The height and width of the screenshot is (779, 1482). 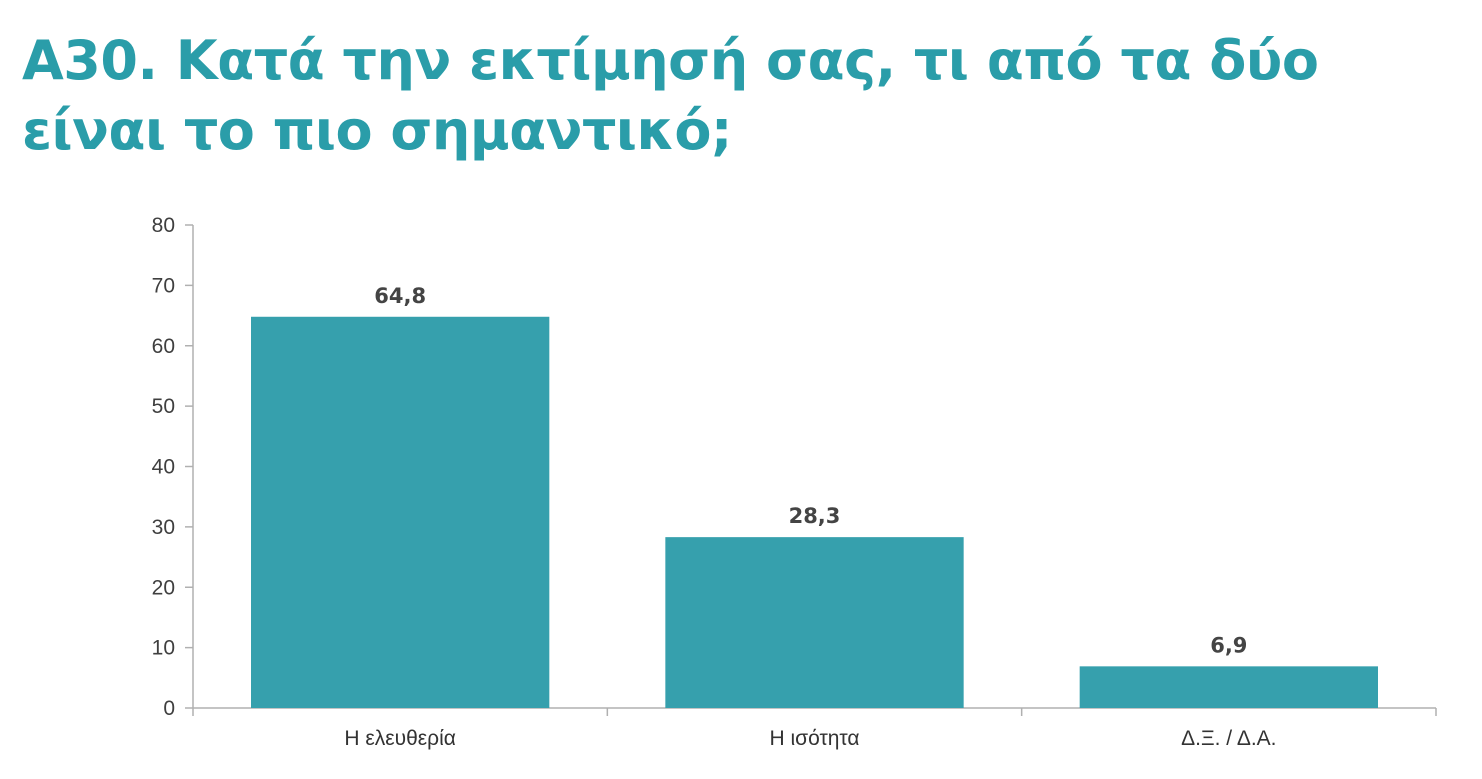 What do you see at coordinates (814, 738) in the screenshot?
I see `x-category-label: Η ισότητα` at bounding box center [814, 738].